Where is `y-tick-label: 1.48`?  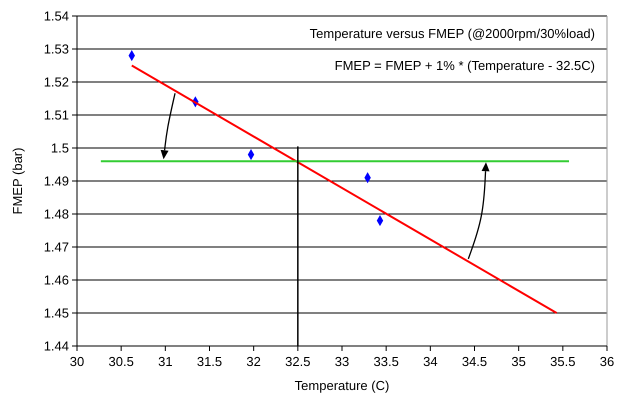
y-tick-label: 1.48 is located at coordinates (56, 214).